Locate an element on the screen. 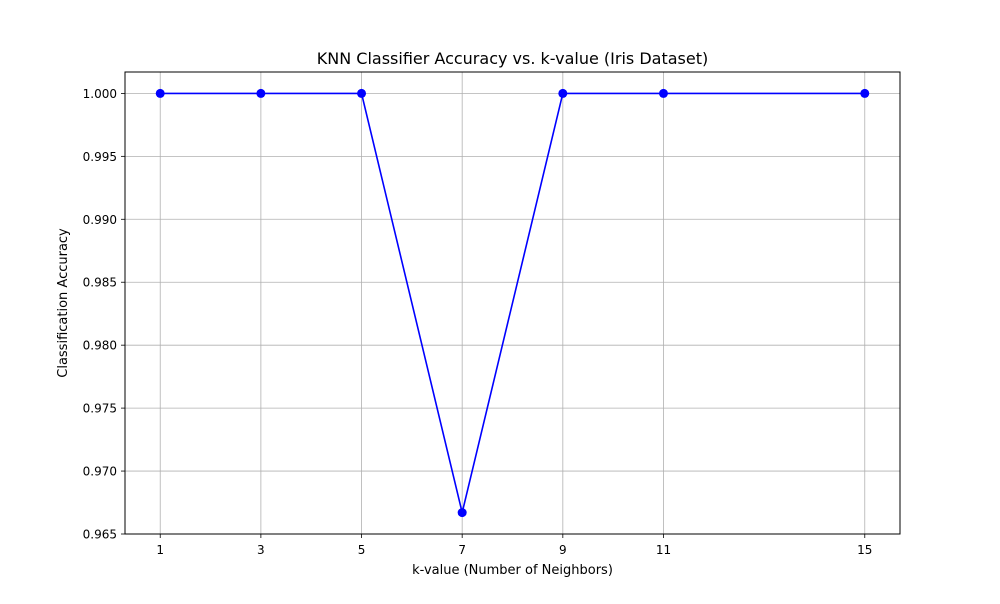 The image size is (1000, 604). x-axis-label: k-value (Number of Neighbors) is located at coordinates (512, 570).